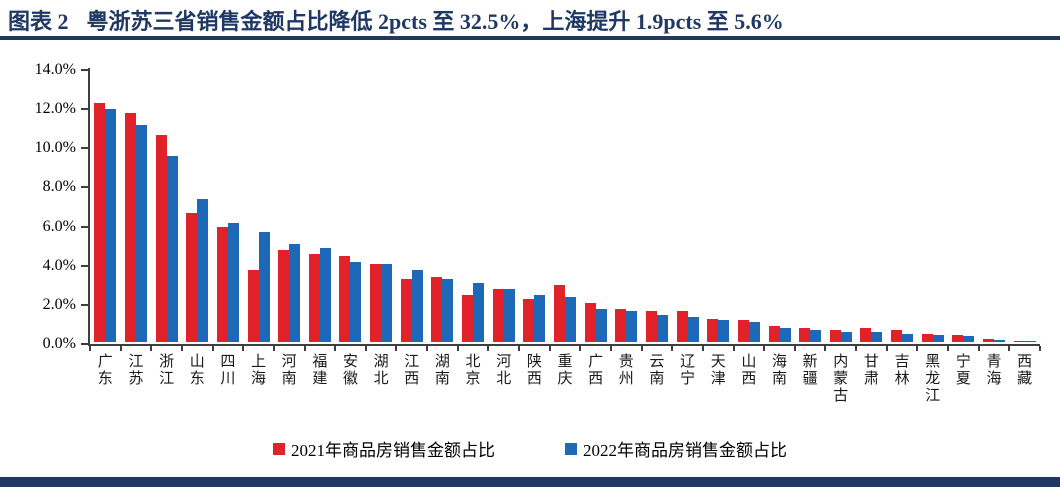  I want to click on bar-2021-山西, so click(743, 331).